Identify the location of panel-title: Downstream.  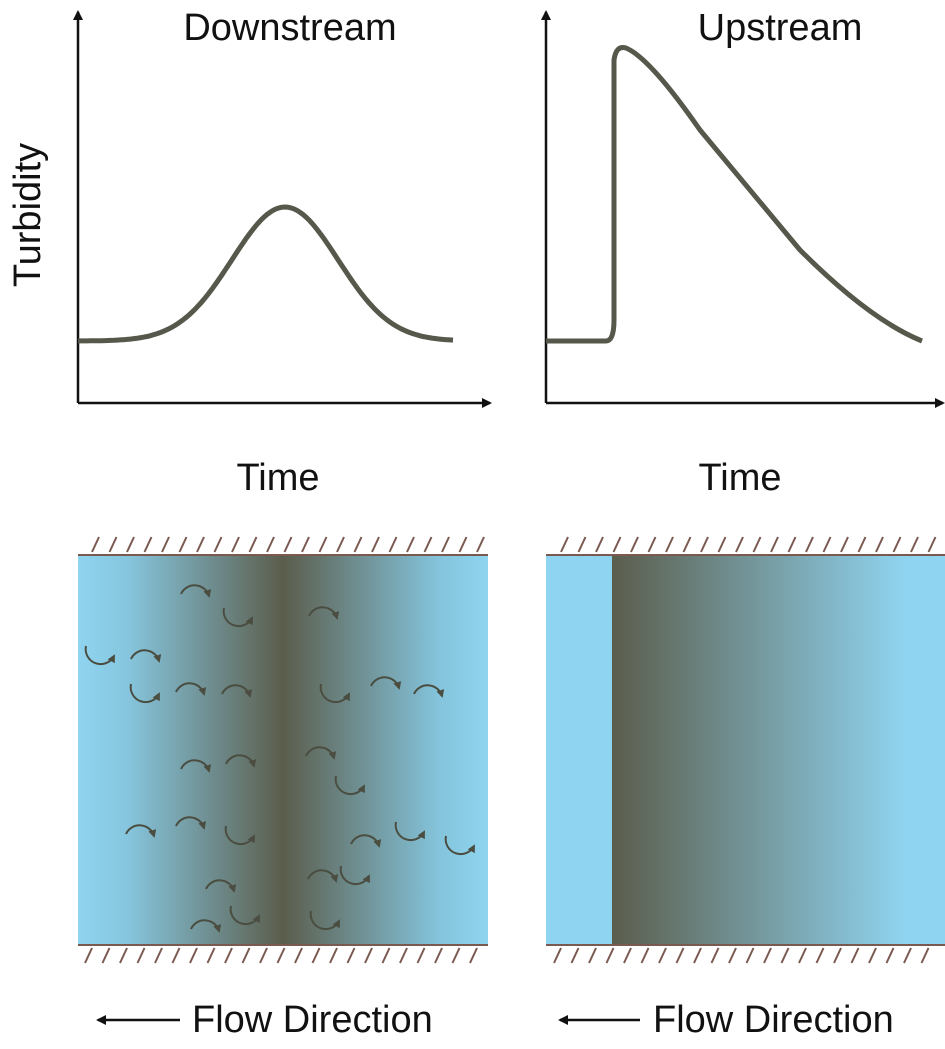
(289, 28).